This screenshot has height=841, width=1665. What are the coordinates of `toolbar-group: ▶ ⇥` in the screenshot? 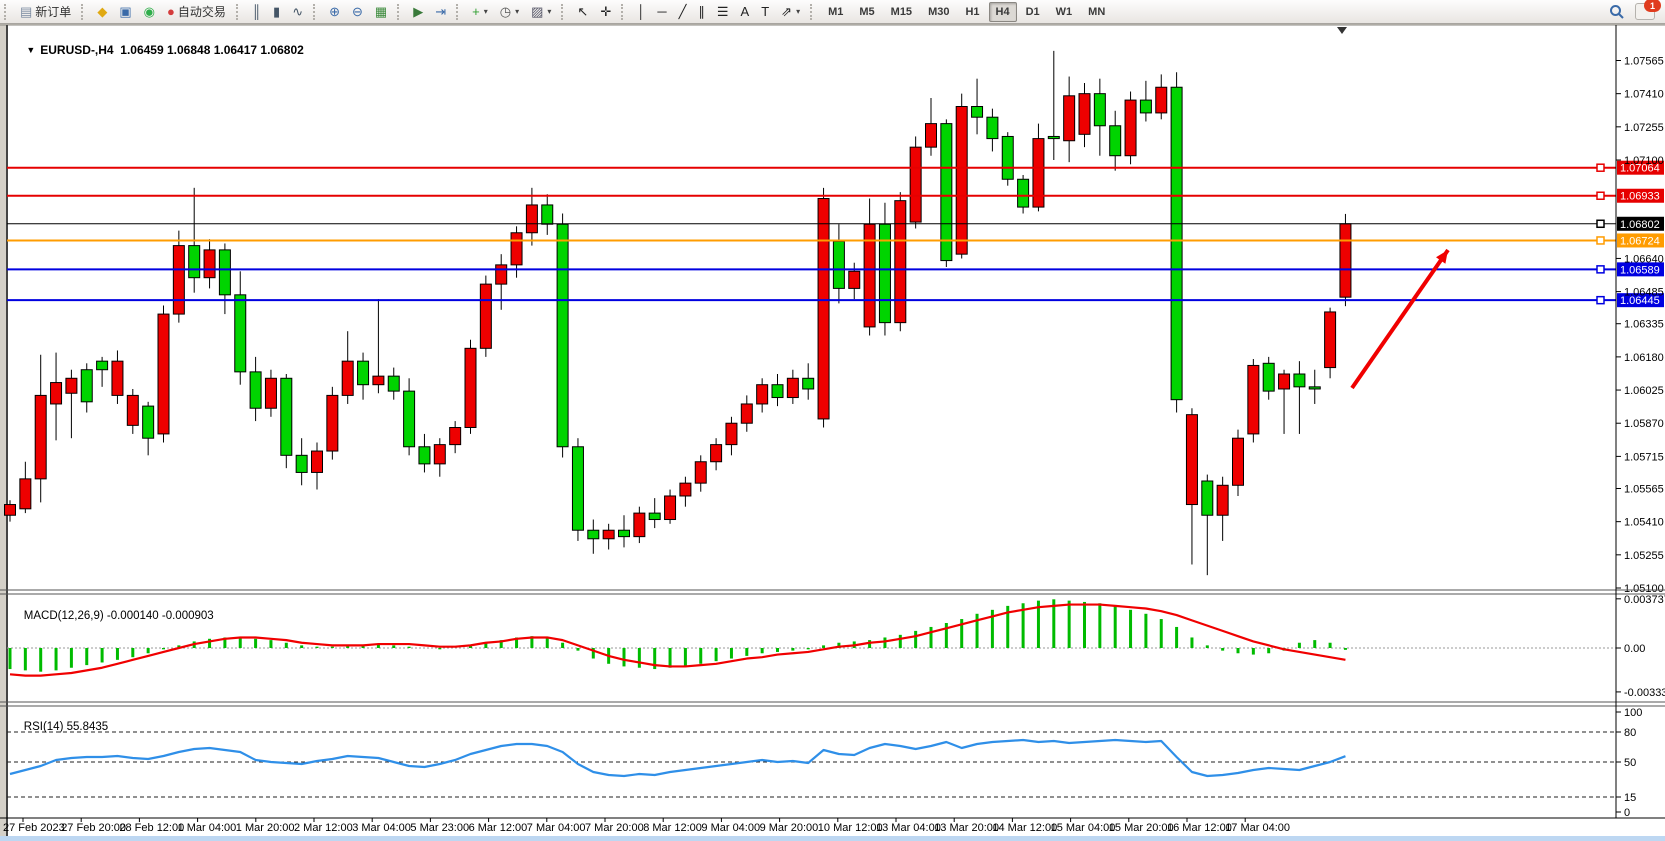 It's located at (422, 12).